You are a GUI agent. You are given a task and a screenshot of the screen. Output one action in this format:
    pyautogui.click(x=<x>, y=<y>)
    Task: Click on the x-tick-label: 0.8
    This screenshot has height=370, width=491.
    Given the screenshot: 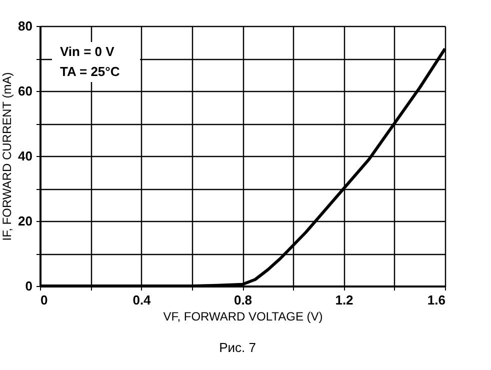 What is the action you would take?
    pyautogui.click(x=243, y=300)
    